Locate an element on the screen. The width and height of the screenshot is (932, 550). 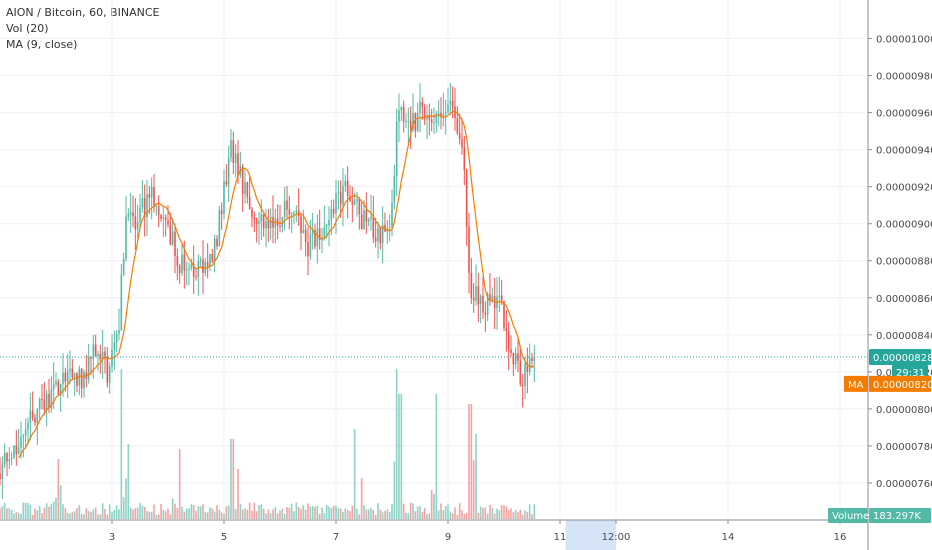
chart-symbol-title: AION / Bitcoin, 60, BINANCE is located at coordinates (83, 12).